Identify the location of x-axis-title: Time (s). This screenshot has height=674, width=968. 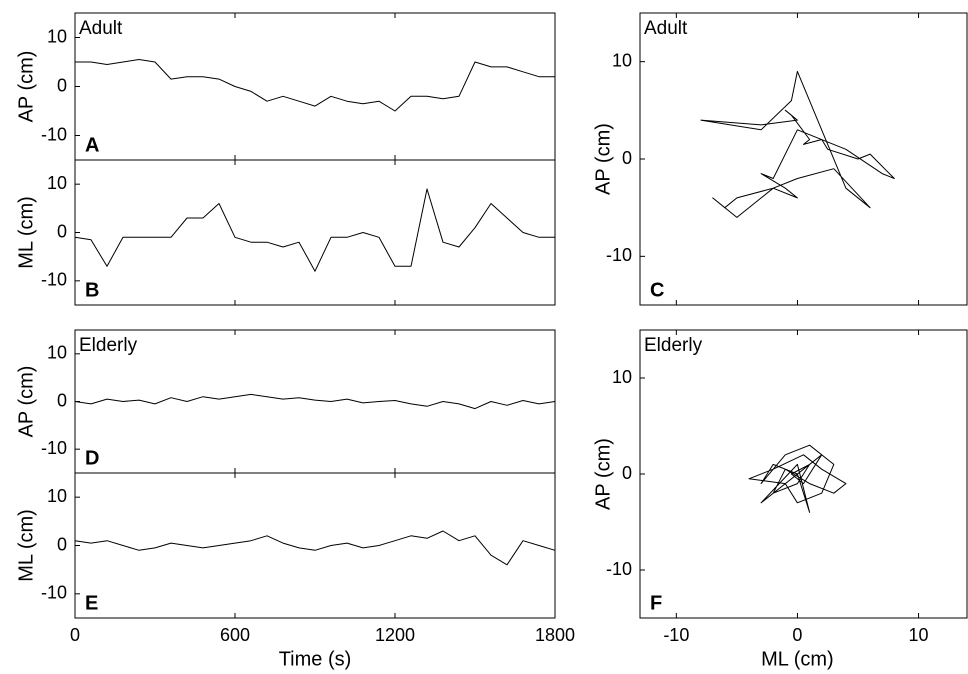
(315, 659).